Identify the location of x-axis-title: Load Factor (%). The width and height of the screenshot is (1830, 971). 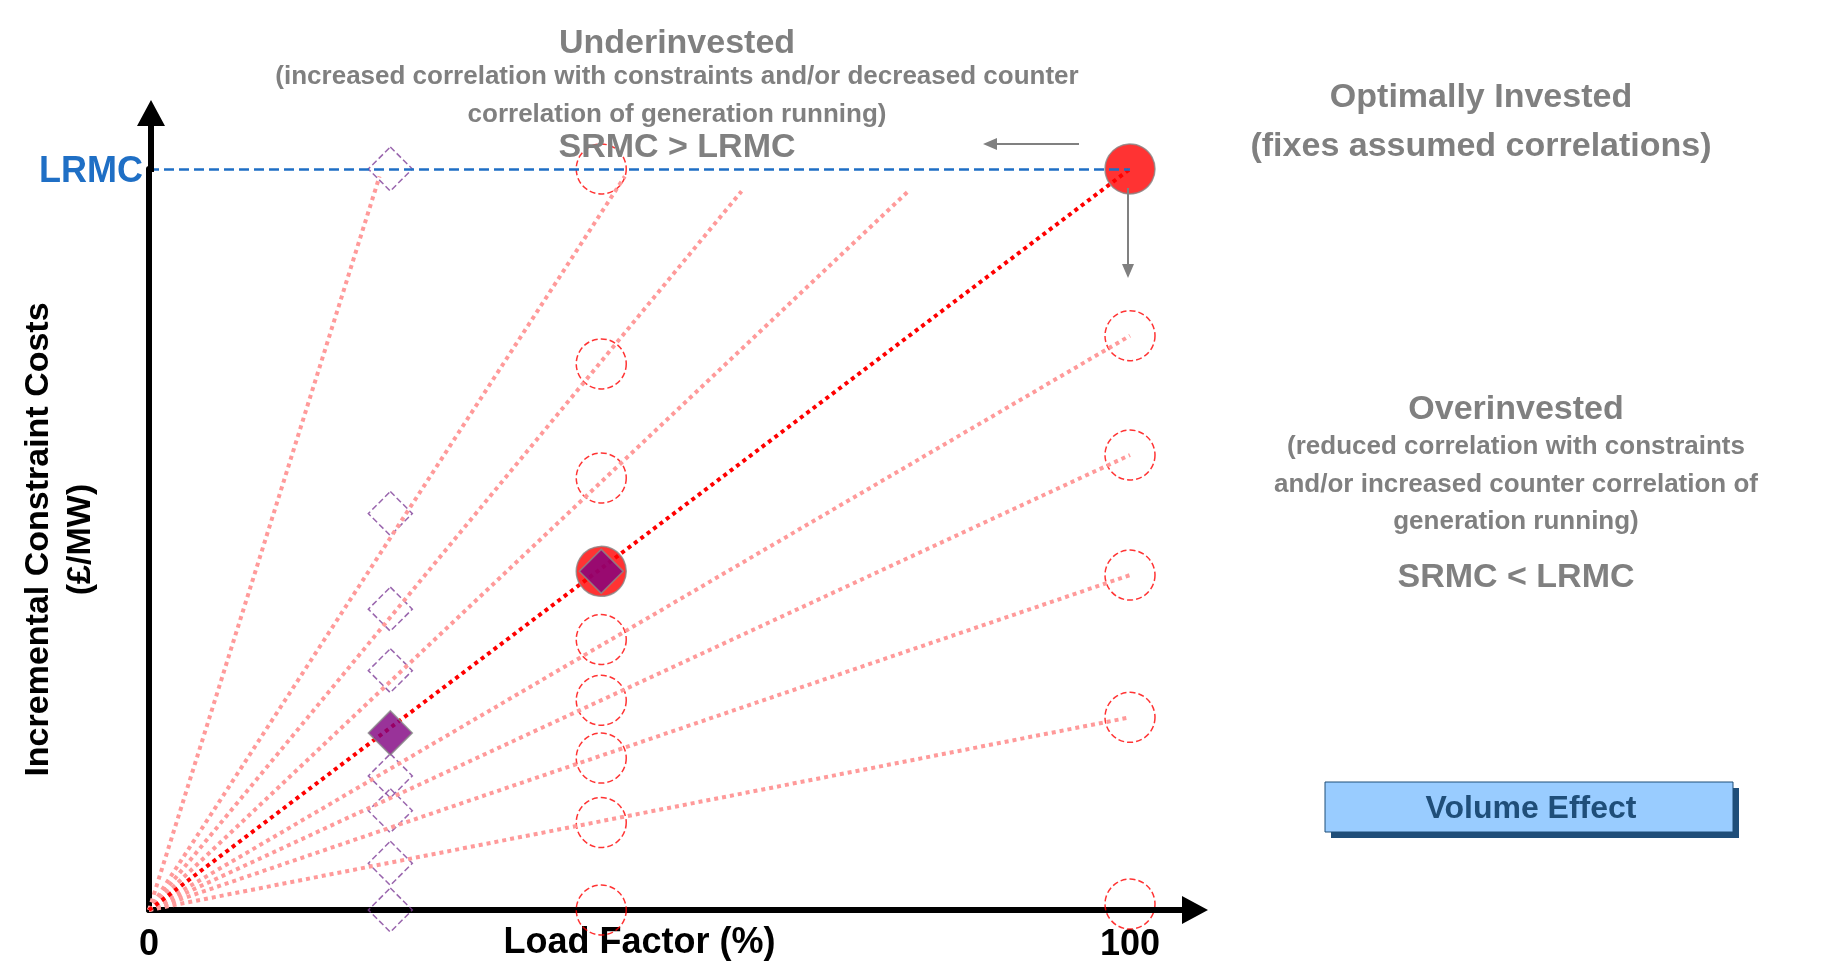
(639, 940).